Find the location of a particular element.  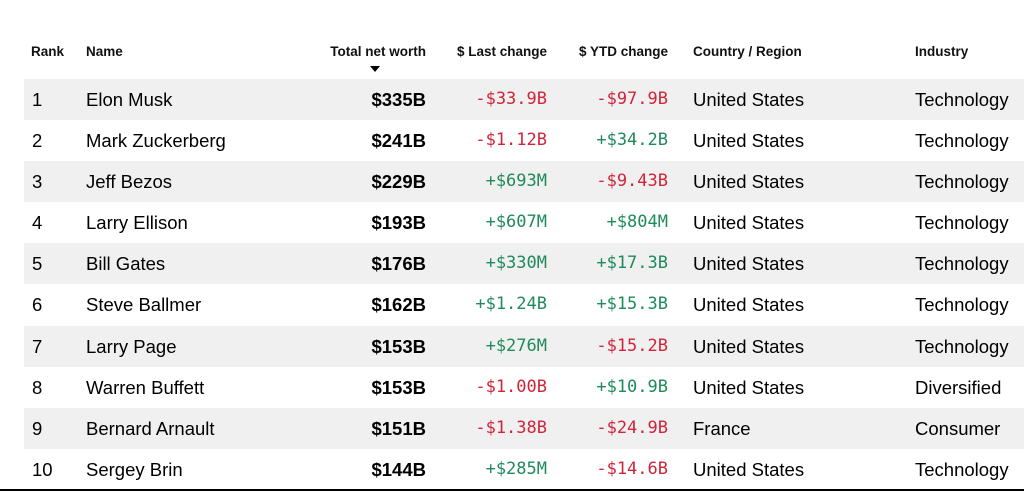

ytd-change-cell: +$15.3B is located at coordinates (632, 304).